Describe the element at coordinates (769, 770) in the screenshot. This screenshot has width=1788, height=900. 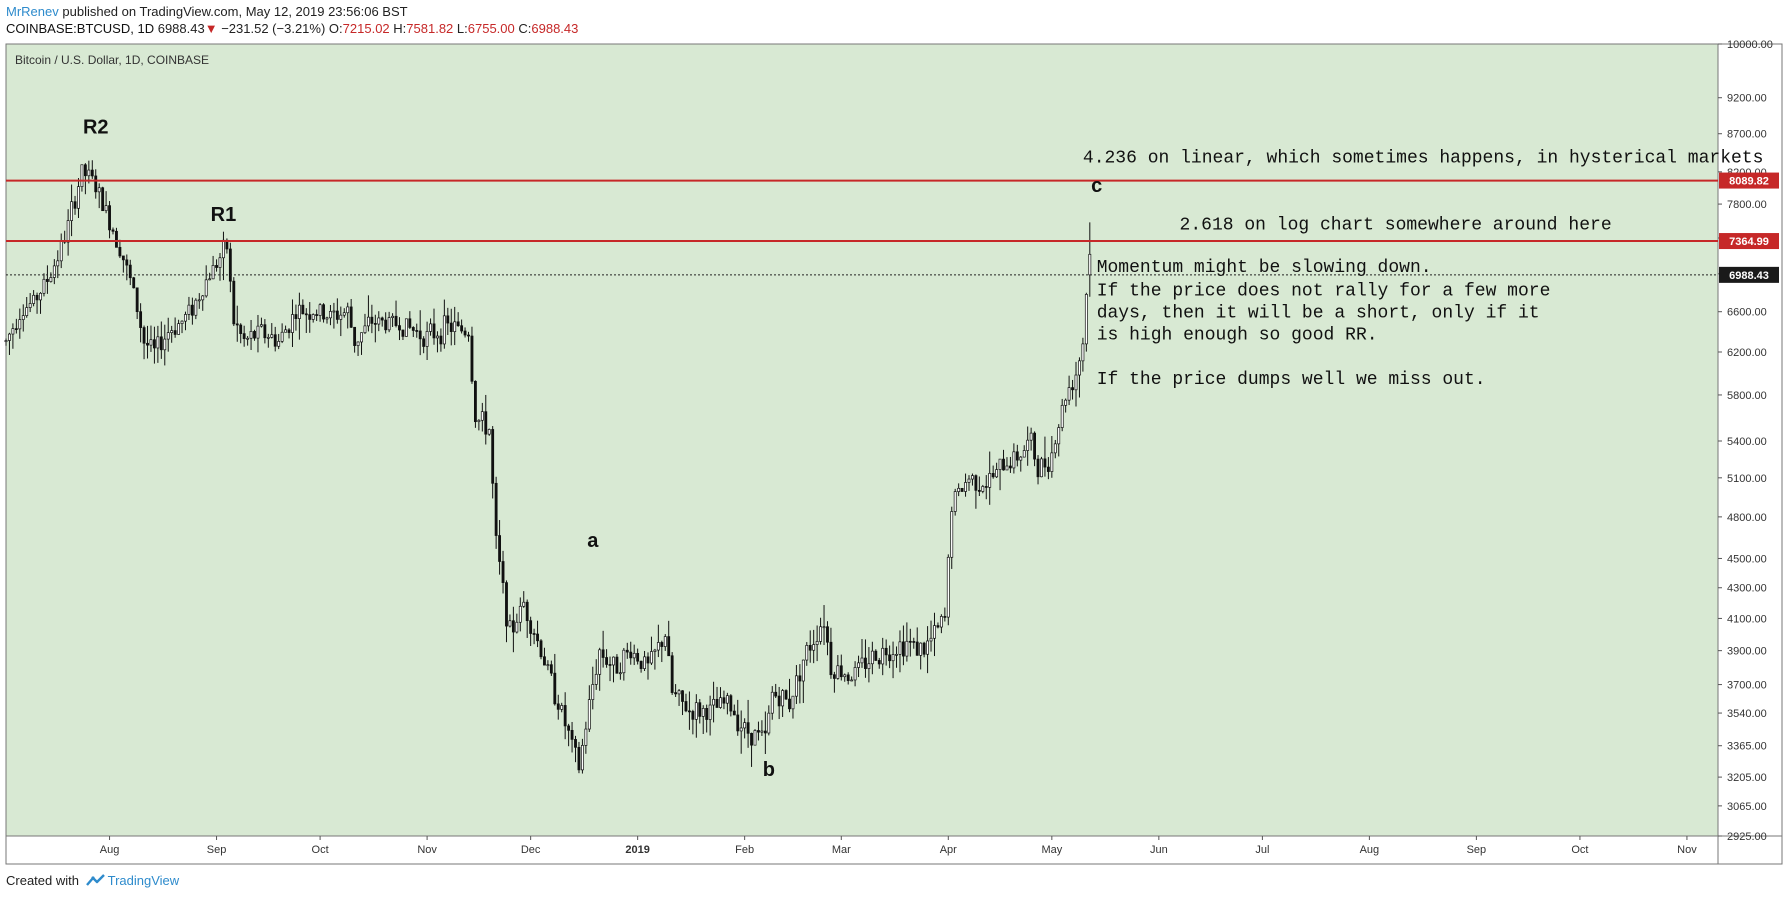
I see `chart-annotation-text: b` at that location.